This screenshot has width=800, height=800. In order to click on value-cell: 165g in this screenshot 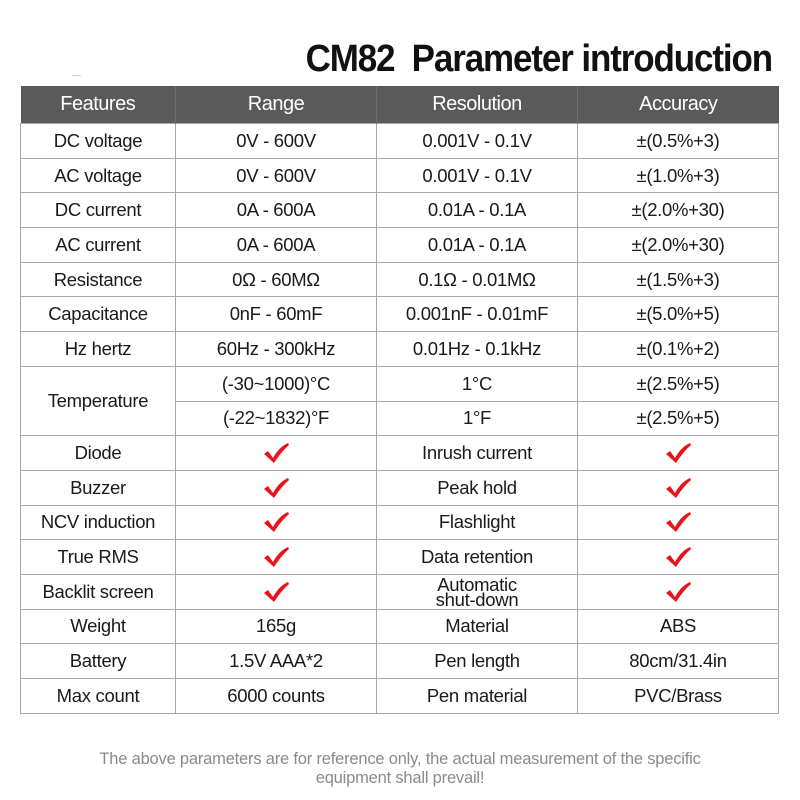, I will do `click(276, 626)`.